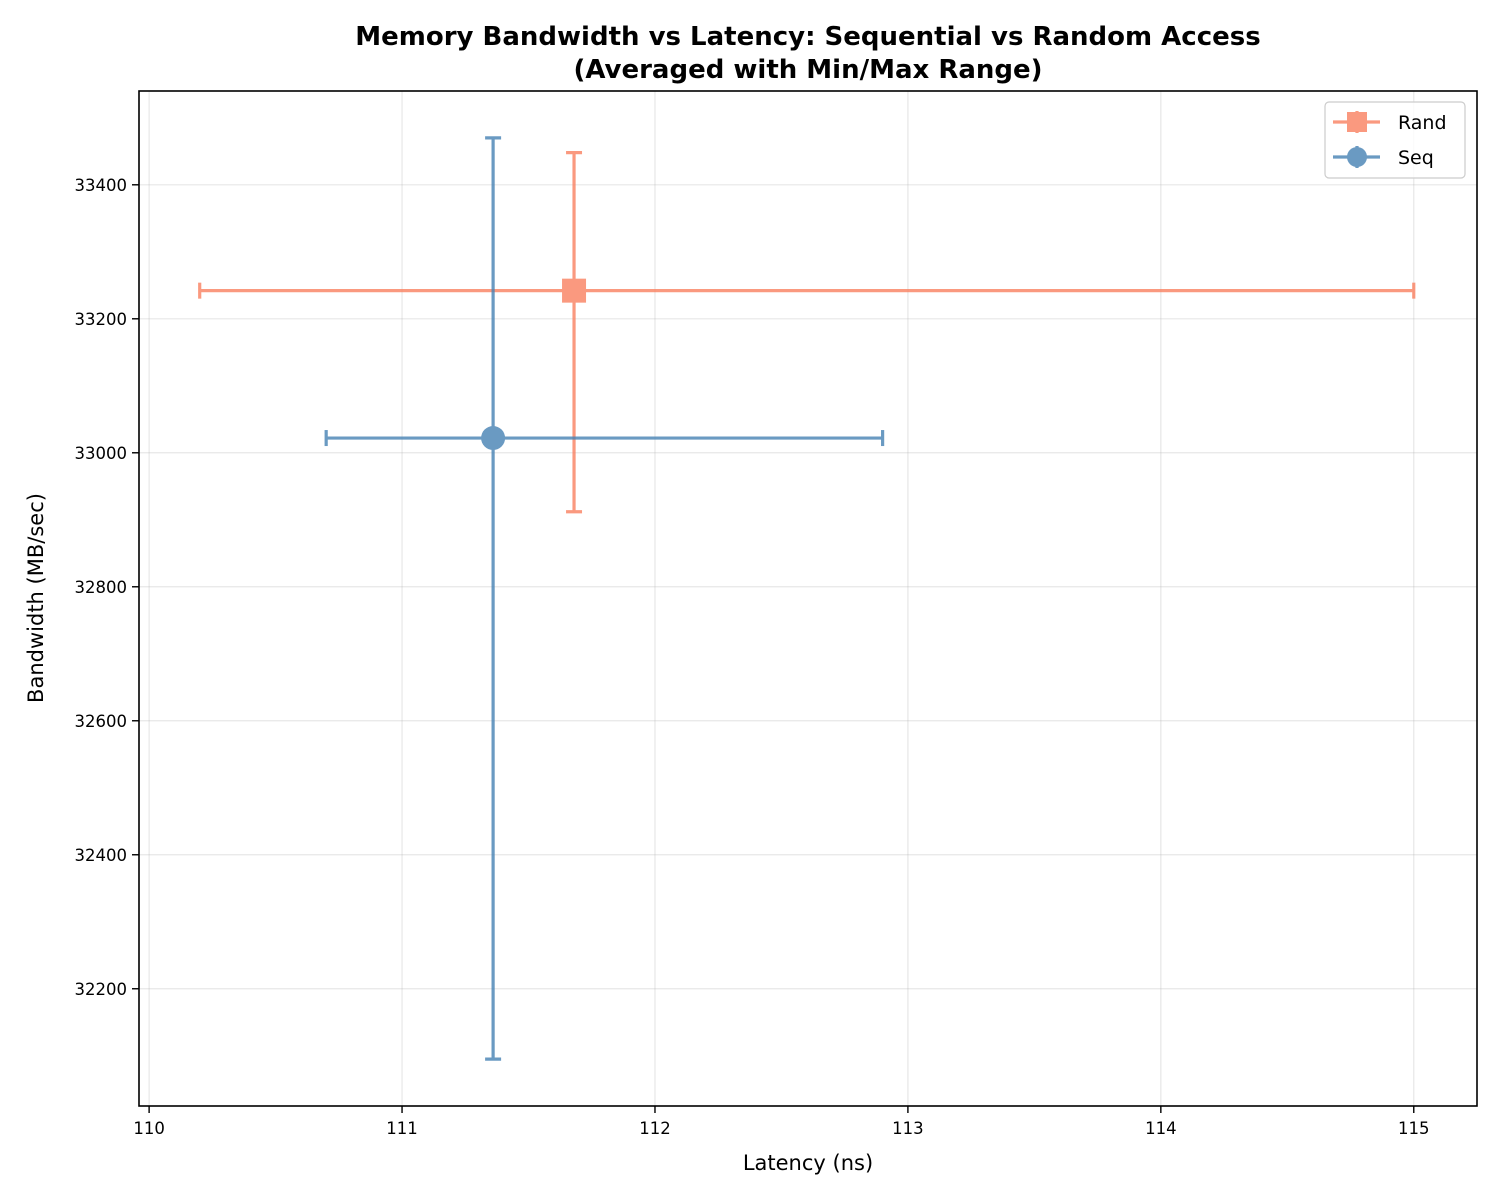 This screenshot has height=1200, width=1500. Describe the element at coordinates (574, 290) in the screenshot. I see `rand-data-point` at that location.